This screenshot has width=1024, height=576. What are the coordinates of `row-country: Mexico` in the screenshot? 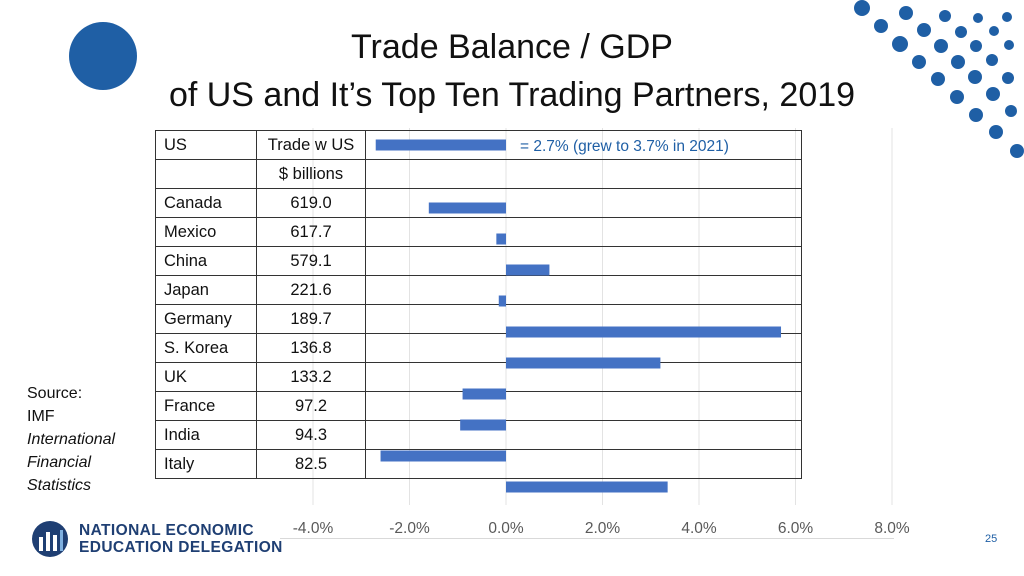 It's located at (206, 232).